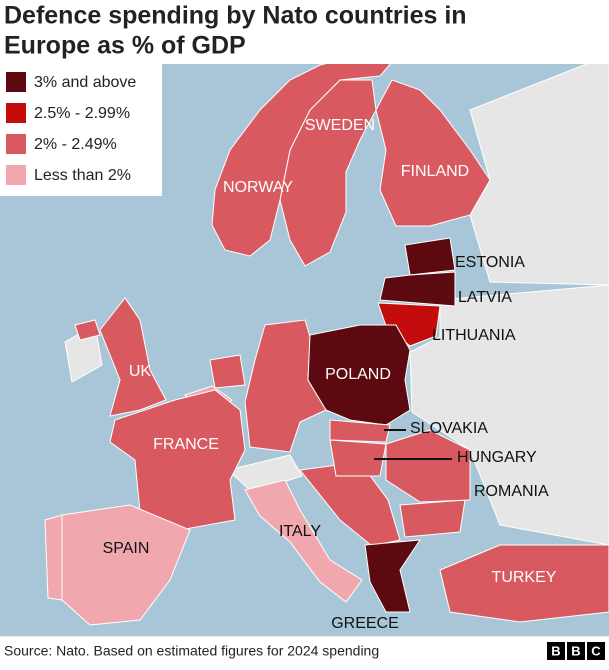 The height and width of the screenshot is (670, 609). Describe the element at coordinates (82, 113) in the screenshot. I see `legend-label: 2.5% - 2.99%` at that location.